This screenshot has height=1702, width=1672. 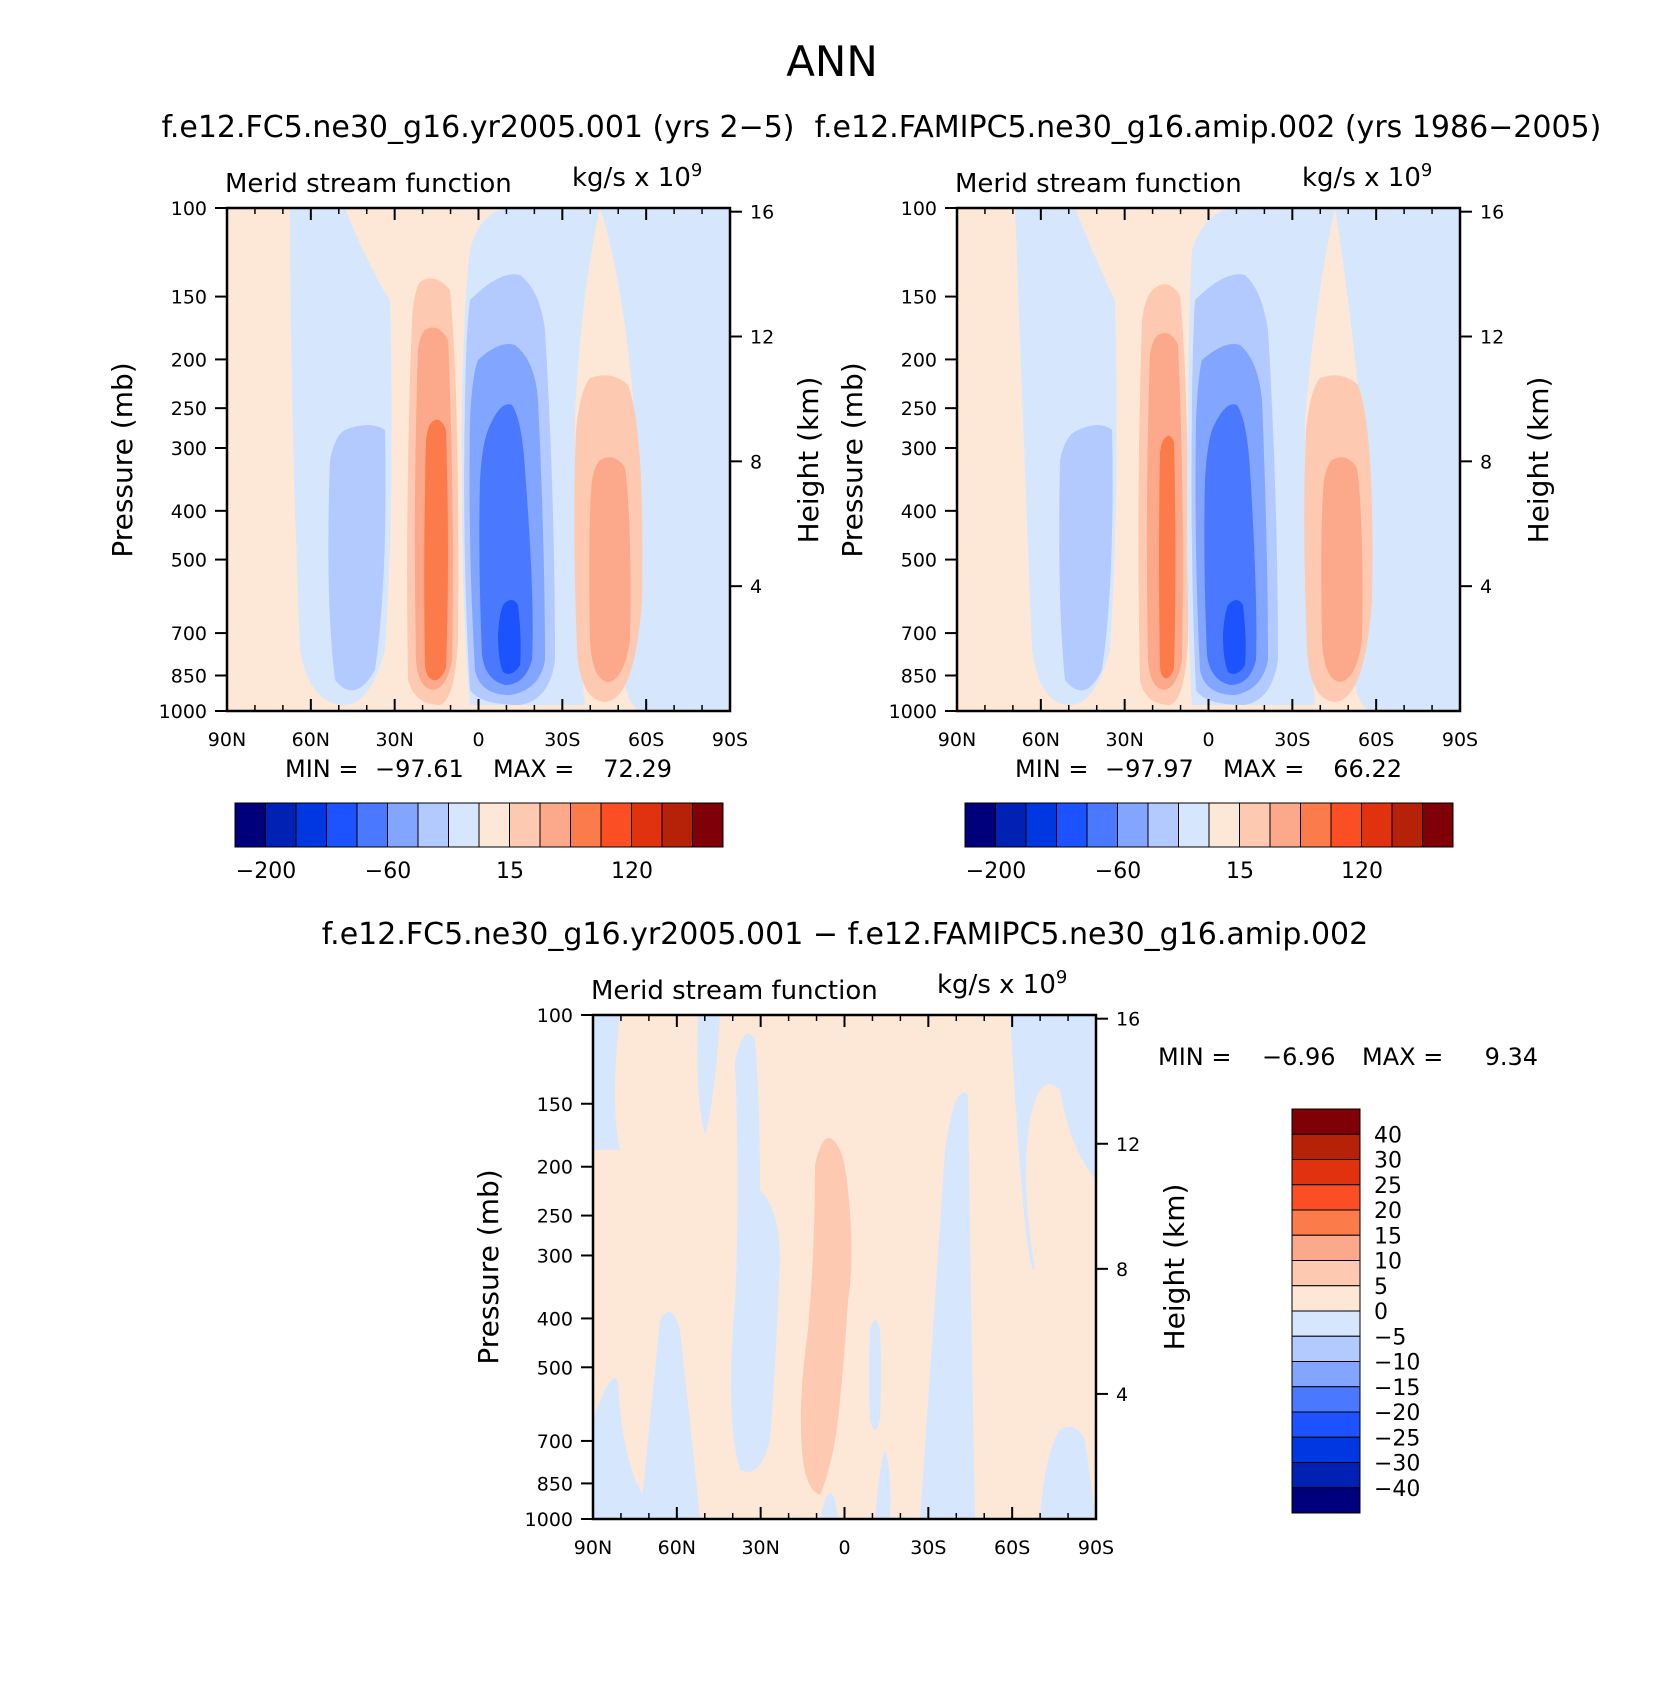 What do you see at coordinates (708, 1075) in the screenshot?
I see `contour-neg-top-40n` at bounding box center [708, 1075].